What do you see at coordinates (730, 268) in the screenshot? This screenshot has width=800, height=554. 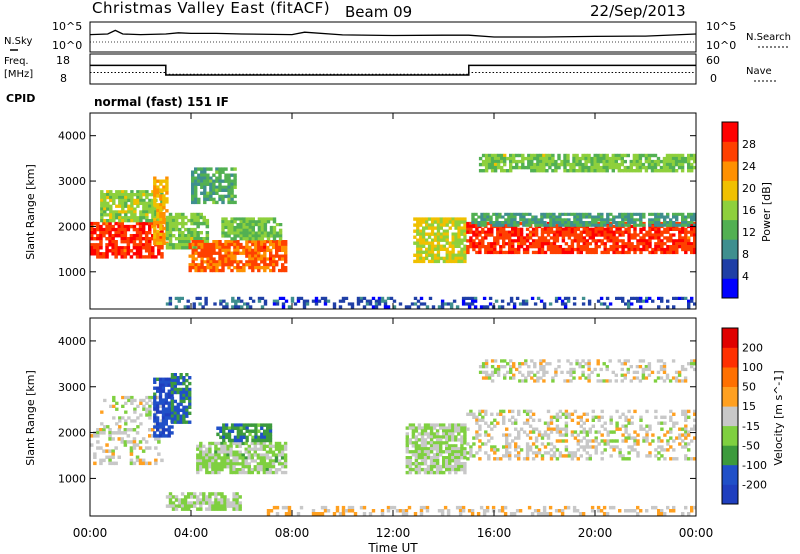 I see `colorbar-segment` at bounding box center [730, 268].